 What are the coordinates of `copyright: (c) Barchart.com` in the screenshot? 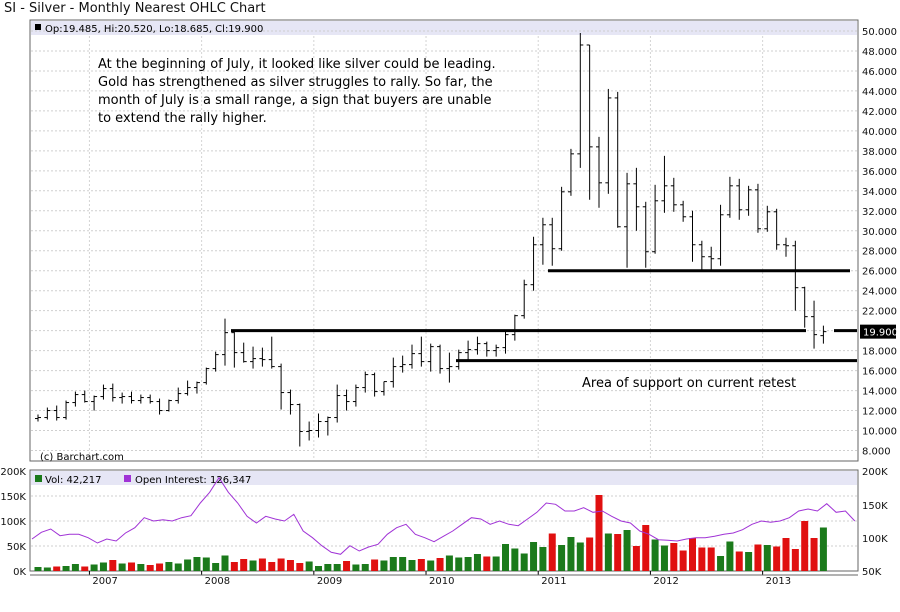 It's located at (82, 457).